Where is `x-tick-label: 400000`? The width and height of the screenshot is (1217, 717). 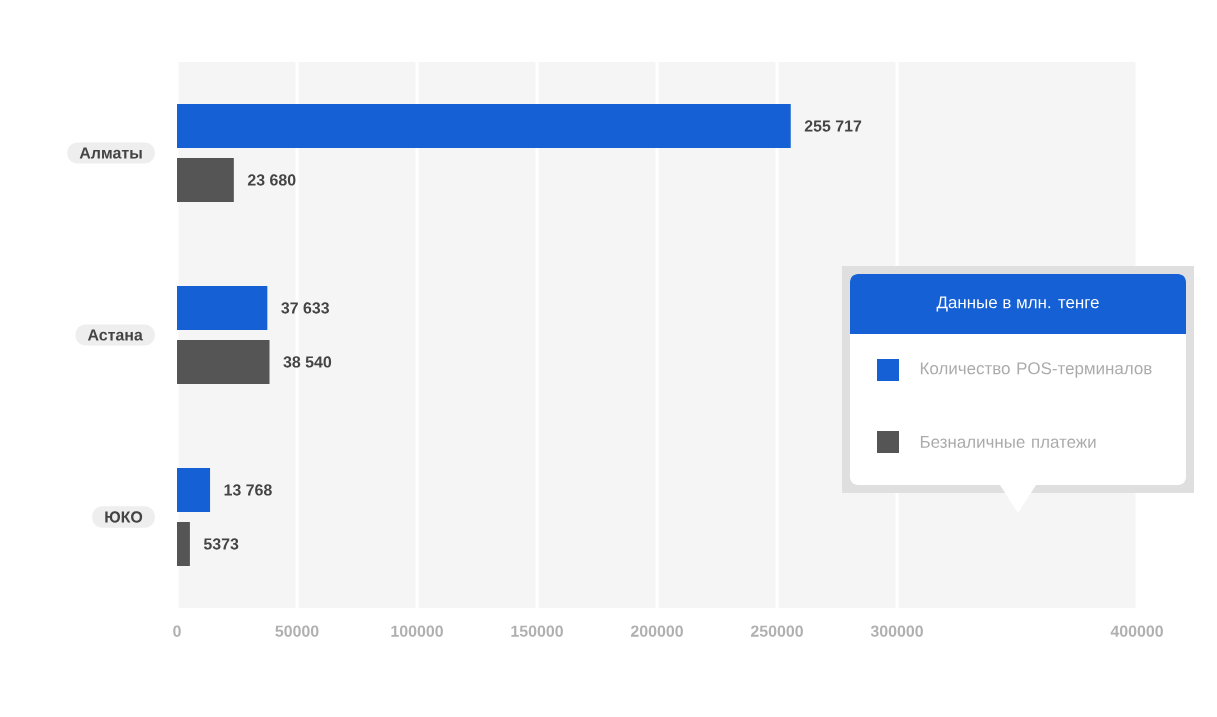 x-tick-label: 400000 is located at coordinates (1136, 631).